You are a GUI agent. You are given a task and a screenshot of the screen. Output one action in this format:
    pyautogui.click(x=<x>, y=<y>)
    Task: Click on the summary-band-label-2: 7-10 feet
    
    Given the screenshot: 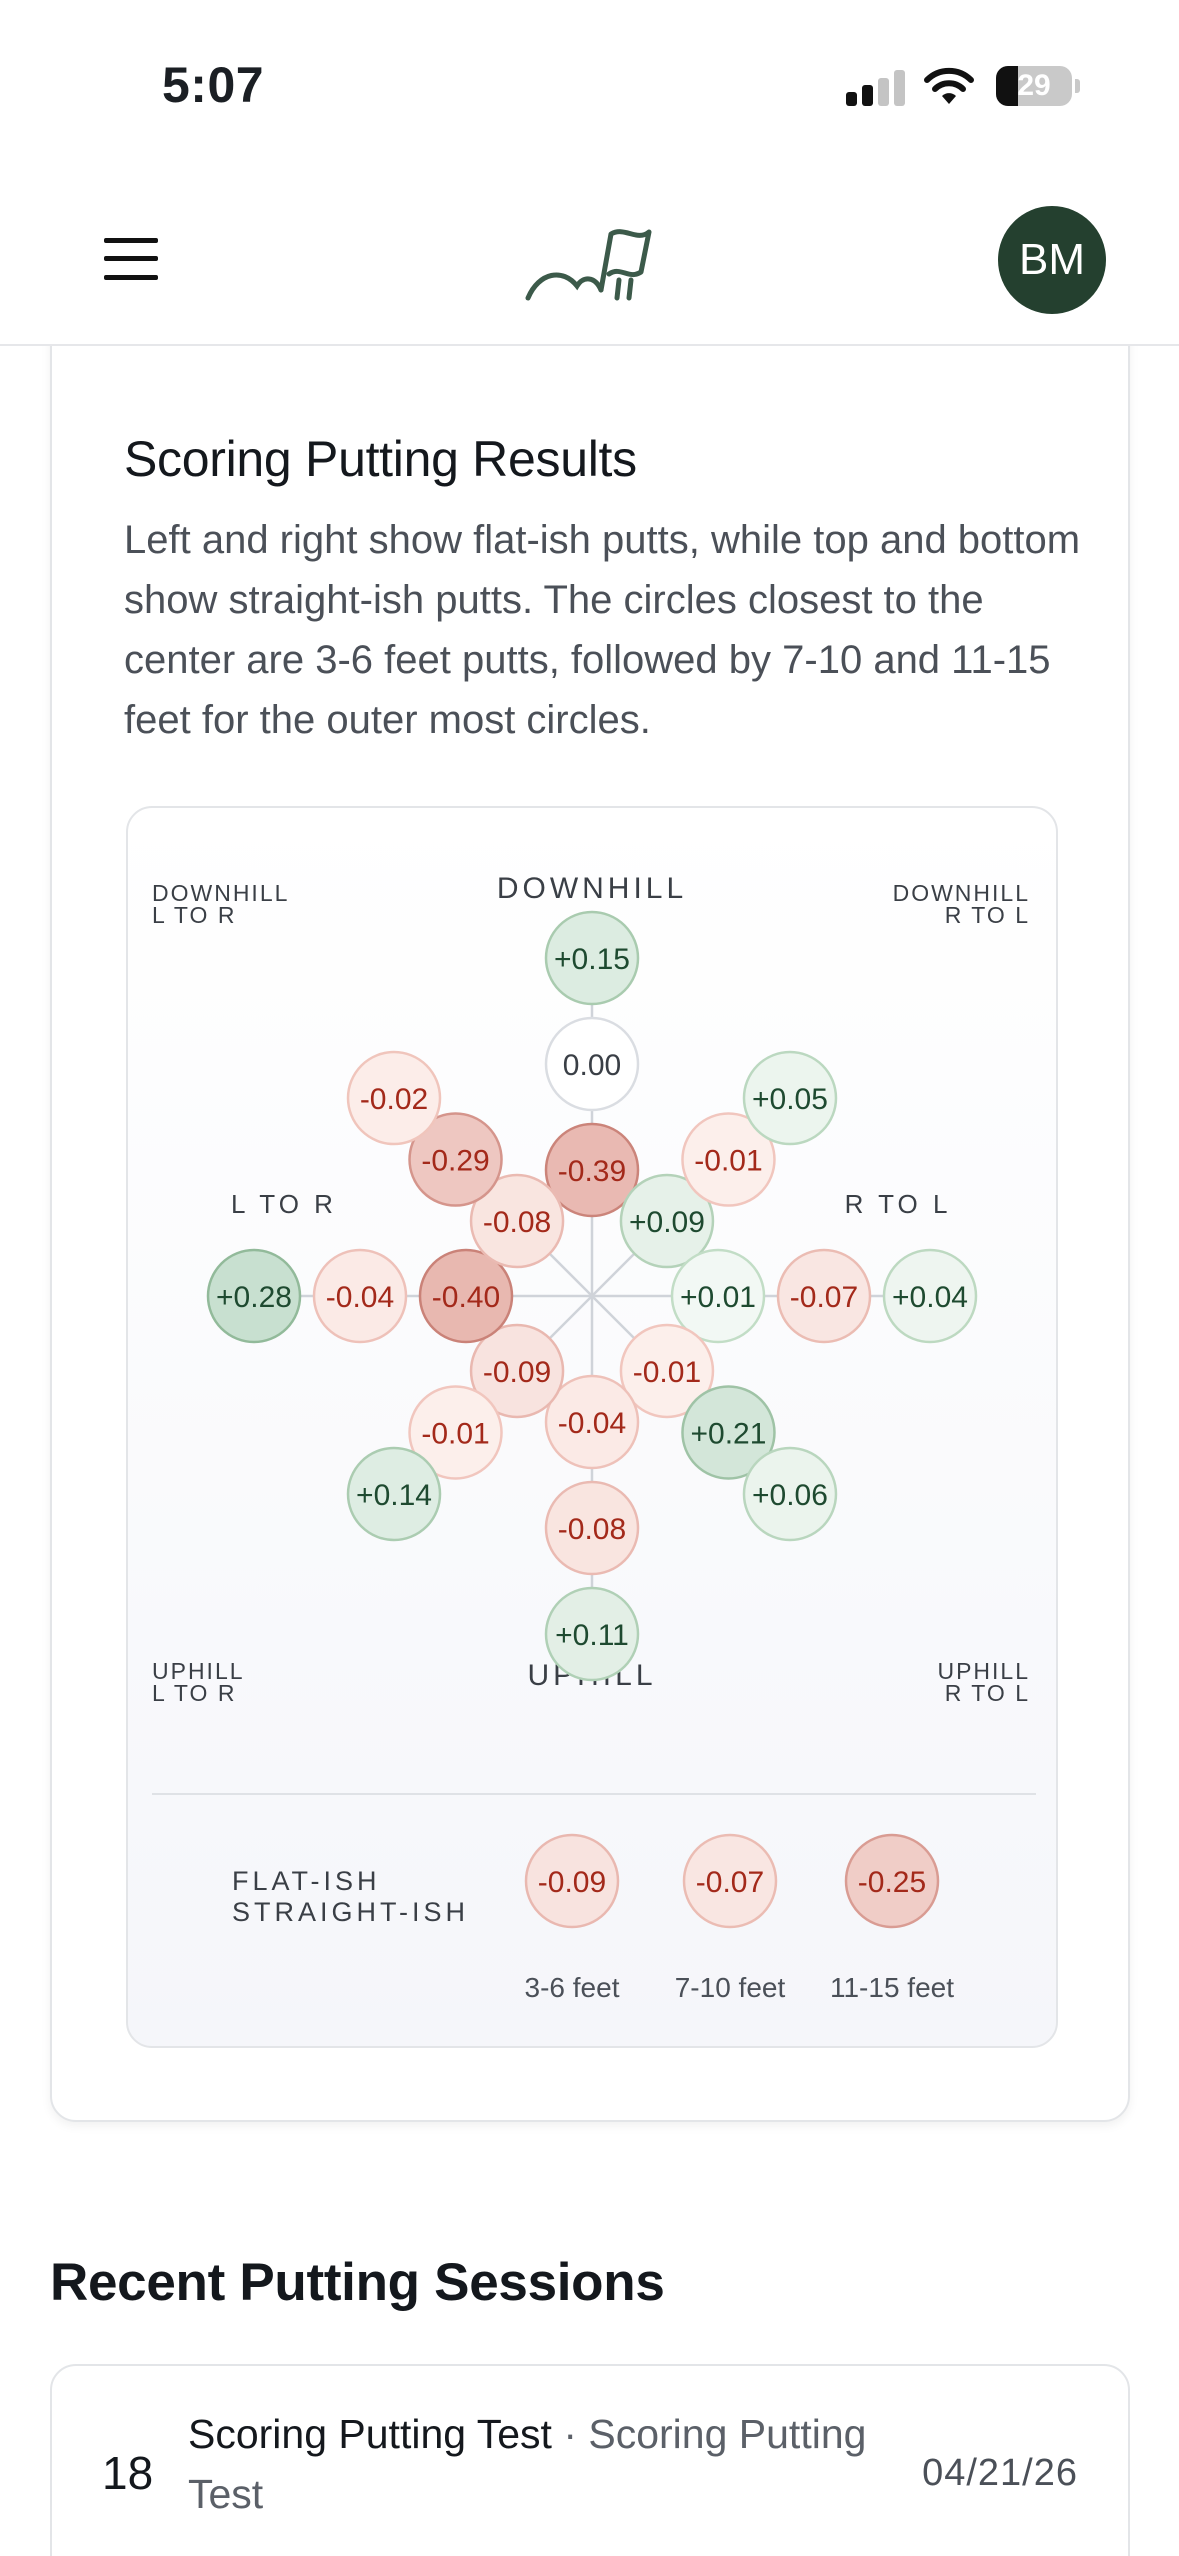 What is the action you would take?
    pyautogui.click(x=730, y=1987)
    